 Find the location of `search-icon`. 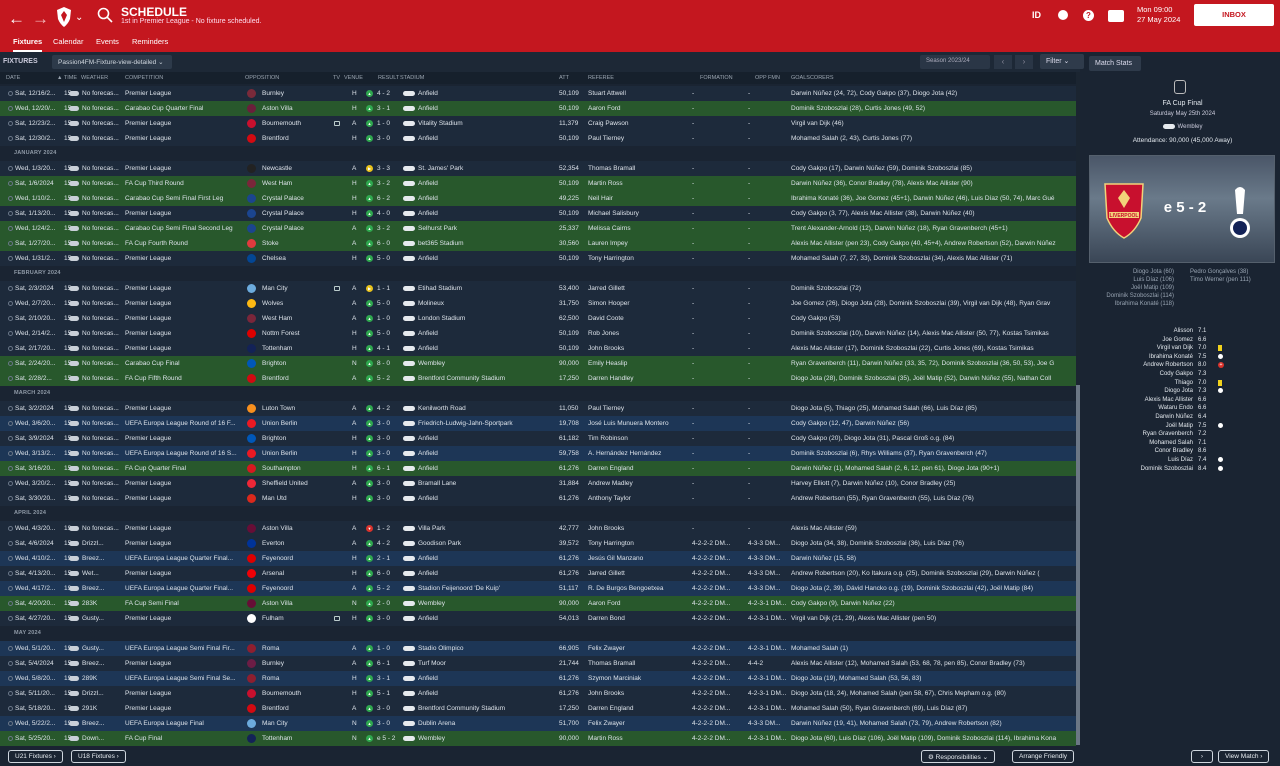

search-icon is located at coordinates (105, 15).